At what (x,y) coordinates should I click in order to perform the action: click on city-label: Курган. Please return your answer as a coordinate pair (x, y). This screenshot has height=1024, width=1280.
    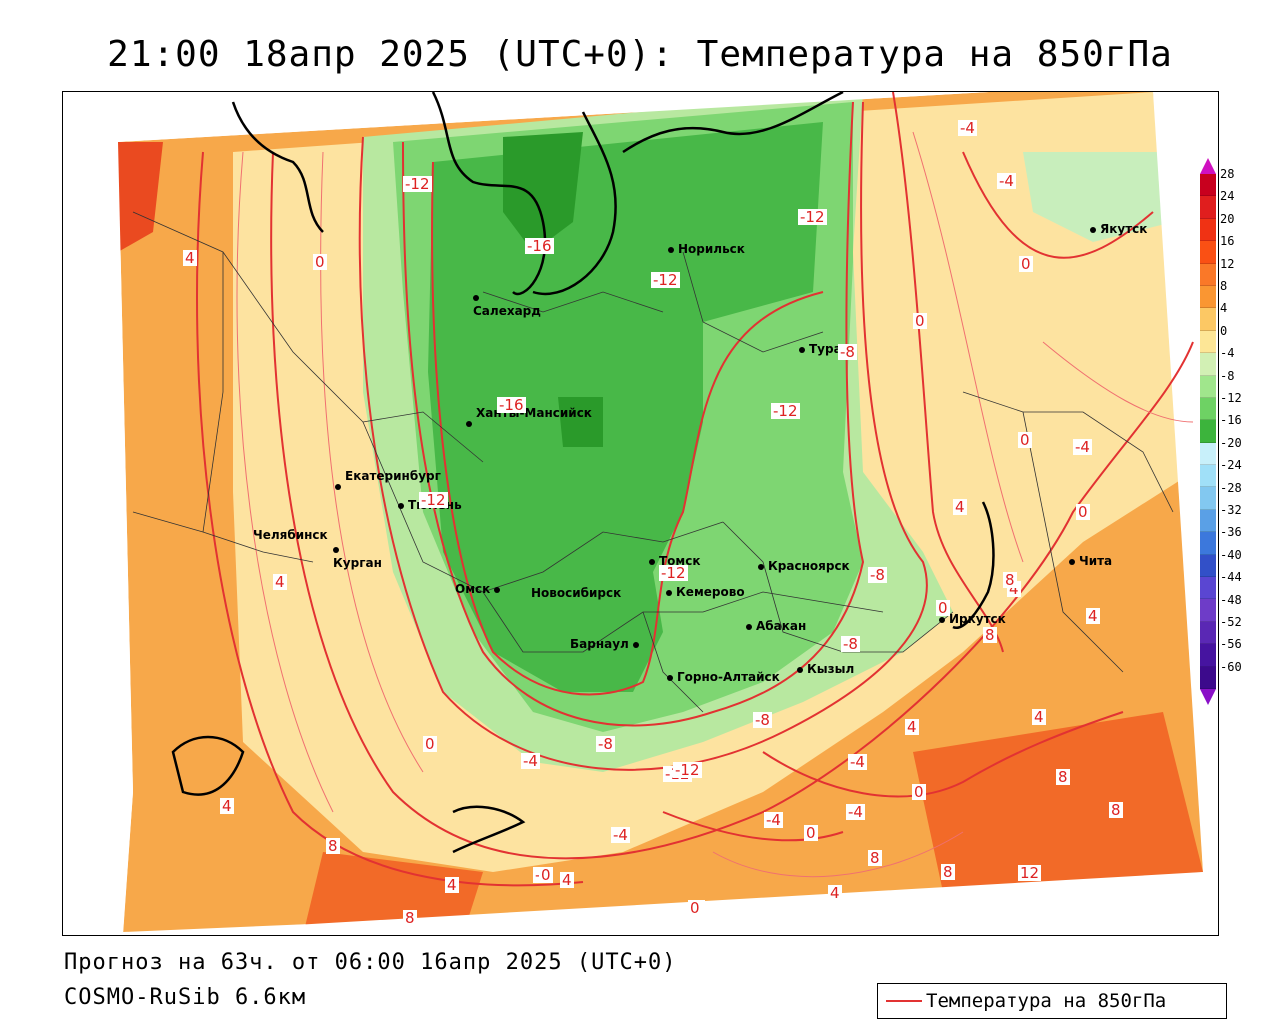
    Looking at the image, I should click on (357, 563).